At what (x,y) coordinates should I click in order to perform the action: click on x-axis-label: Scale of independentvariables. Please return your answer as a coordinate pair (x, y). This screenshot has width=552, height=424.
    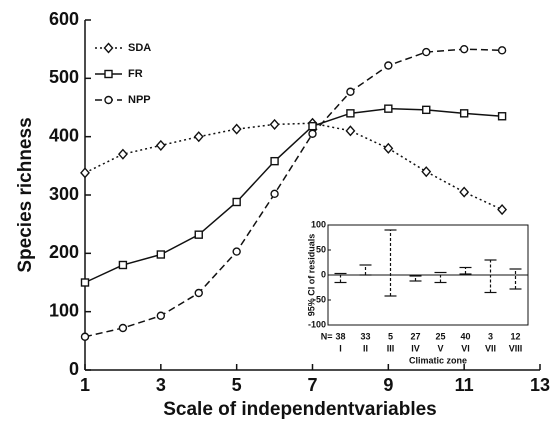
    Looking at the image, I should click on (299, 409).